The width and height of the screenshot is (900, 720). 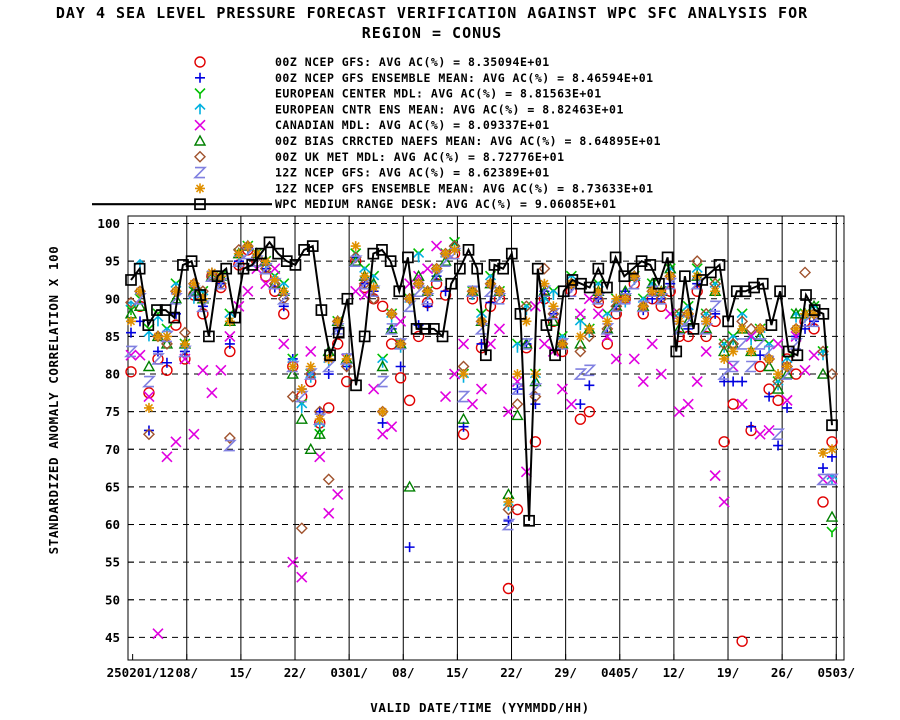 I want to click on x-tick-label: 15/, so click(x=241, y=672).